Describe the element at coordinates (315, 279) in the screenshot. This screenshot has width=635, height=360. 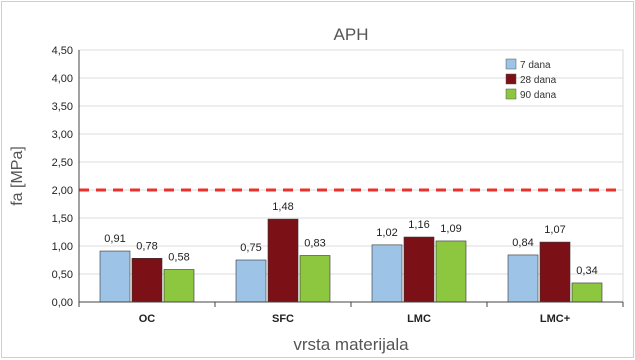
I see `bar-90-dana-sfc` at that location.